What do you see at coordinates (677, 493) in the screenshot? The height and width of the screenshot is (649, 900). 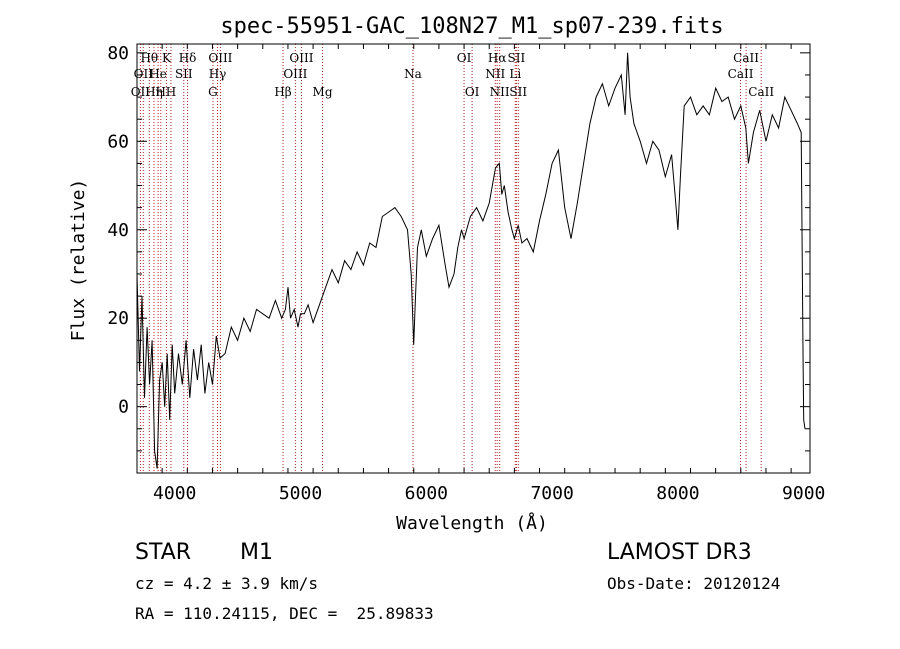 I see `x-tick-label: 8000` at bounding box center [677, 493].